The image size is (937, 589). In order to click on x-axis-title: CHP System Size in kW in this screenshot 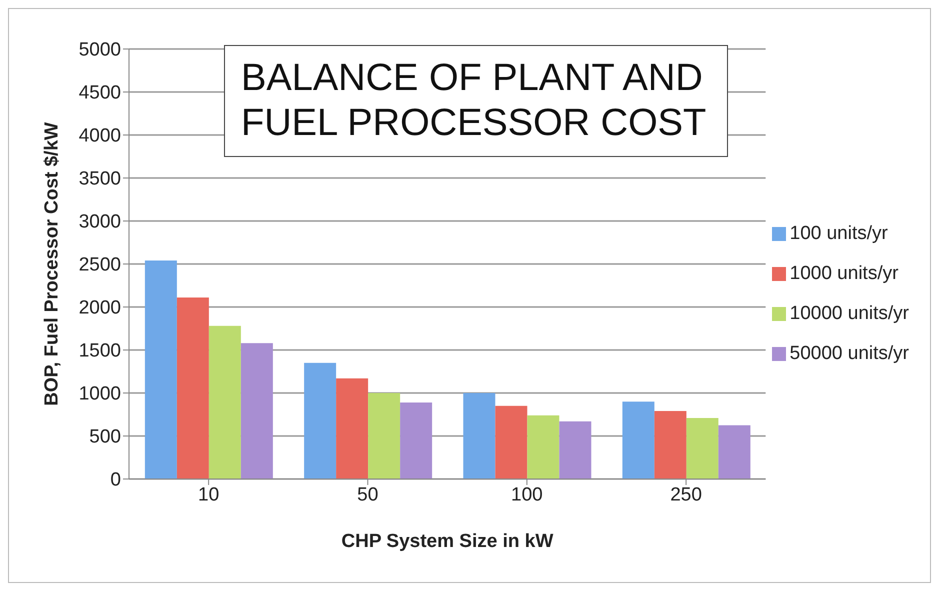, I will do `click(447, 541)`.